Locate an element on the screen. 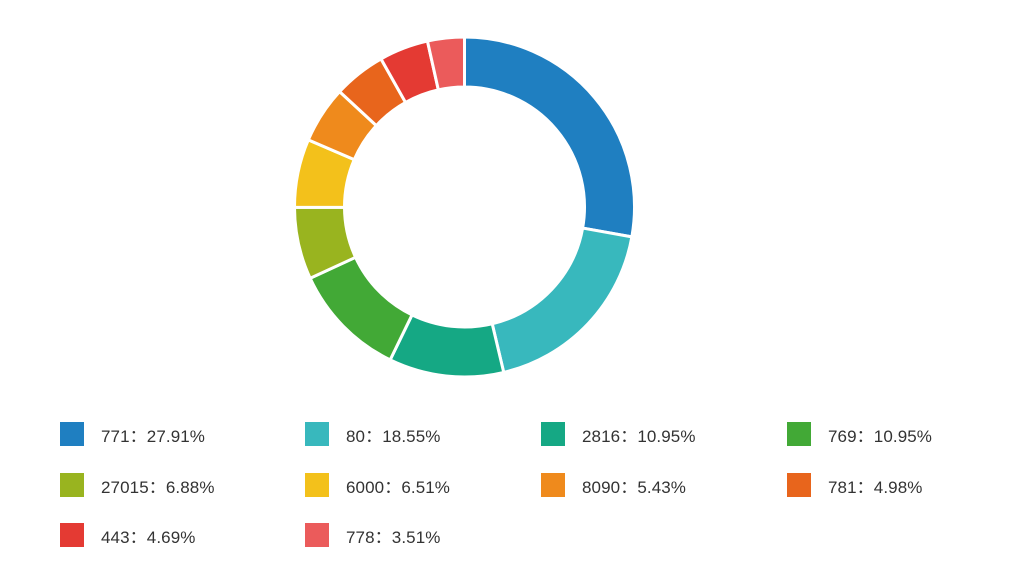 This screenshot has width=1015, height=576. legend-item-778: 778：3.51% is located at coordinates (372, 535).